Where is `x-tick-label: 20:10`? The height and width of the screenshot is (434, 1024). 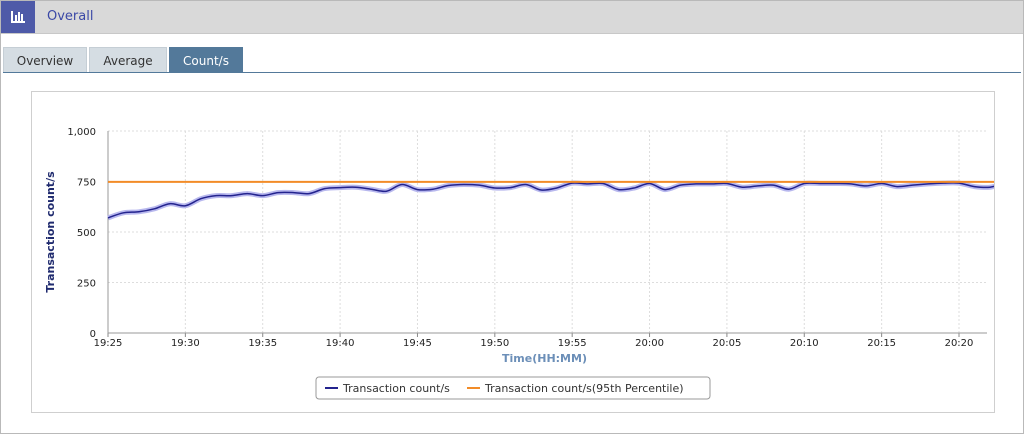
x-tick-label: 20:10 is located at coordinates (804, 343).